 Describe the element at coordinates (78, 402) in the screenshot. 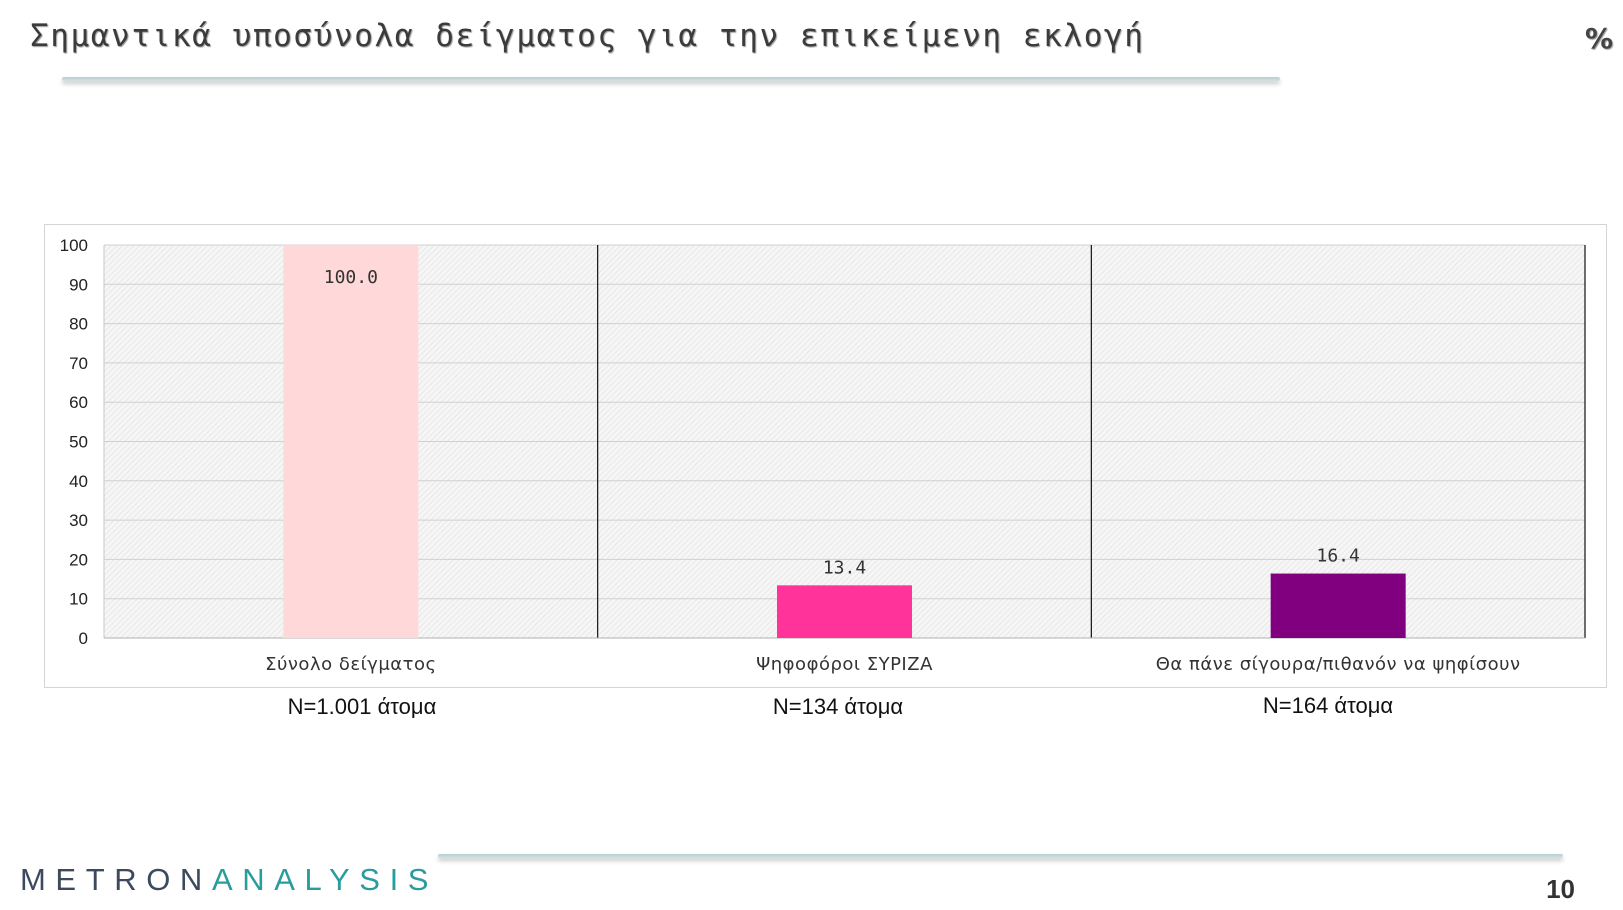

I see `y-tick-label: 60` at that location.